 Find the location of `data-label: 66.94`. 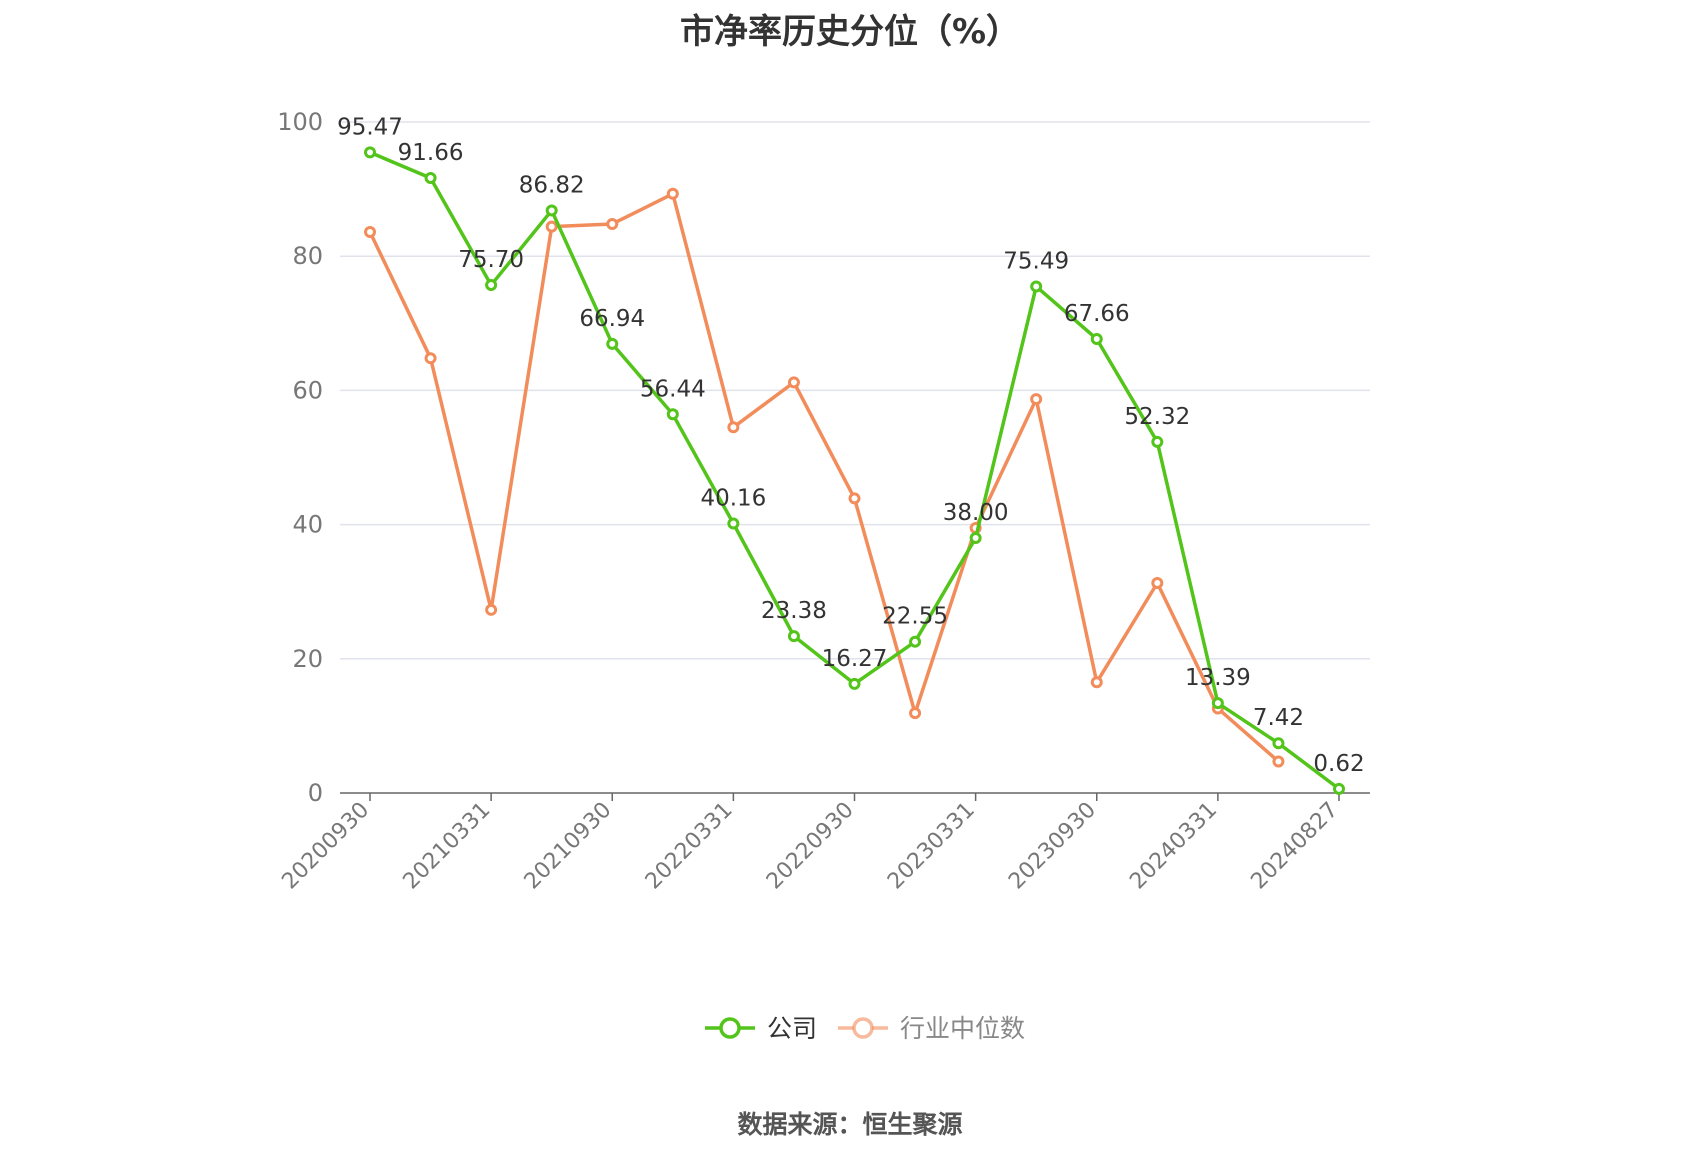

data-label: 66.94 is located at coordinates (612, 319).